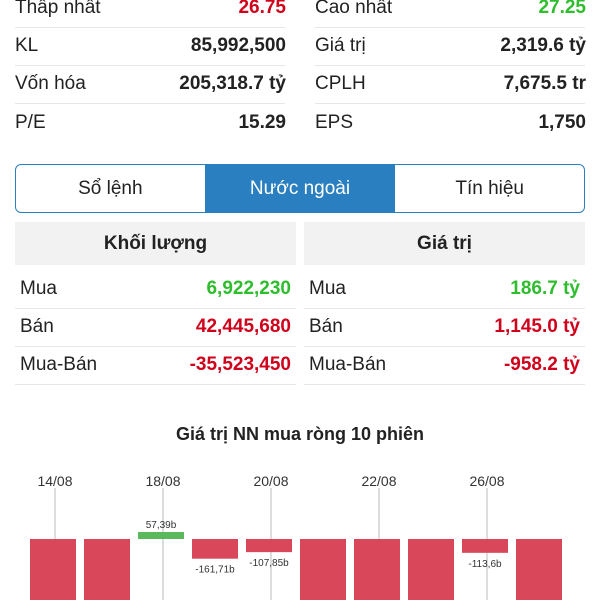 This screenshot has width=600, height=600. I want to click on stat-value: 85,992,500, so click(238, 45).